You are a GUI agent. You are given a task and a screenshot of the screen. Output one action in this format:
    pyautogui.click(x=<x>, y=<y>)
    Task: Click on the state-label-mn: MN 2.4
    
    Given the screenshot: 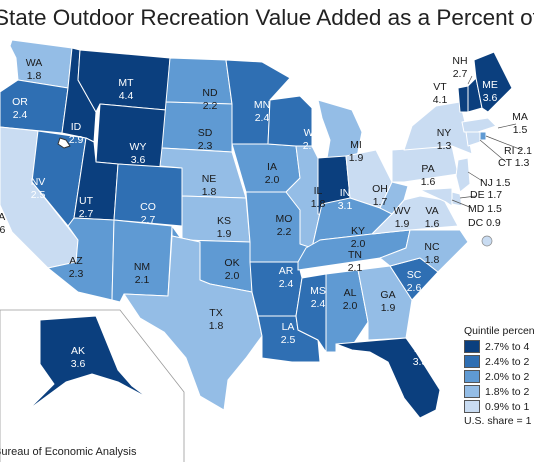 What is the action you would take?
    pyautogui.click(x=262, y=111)
    